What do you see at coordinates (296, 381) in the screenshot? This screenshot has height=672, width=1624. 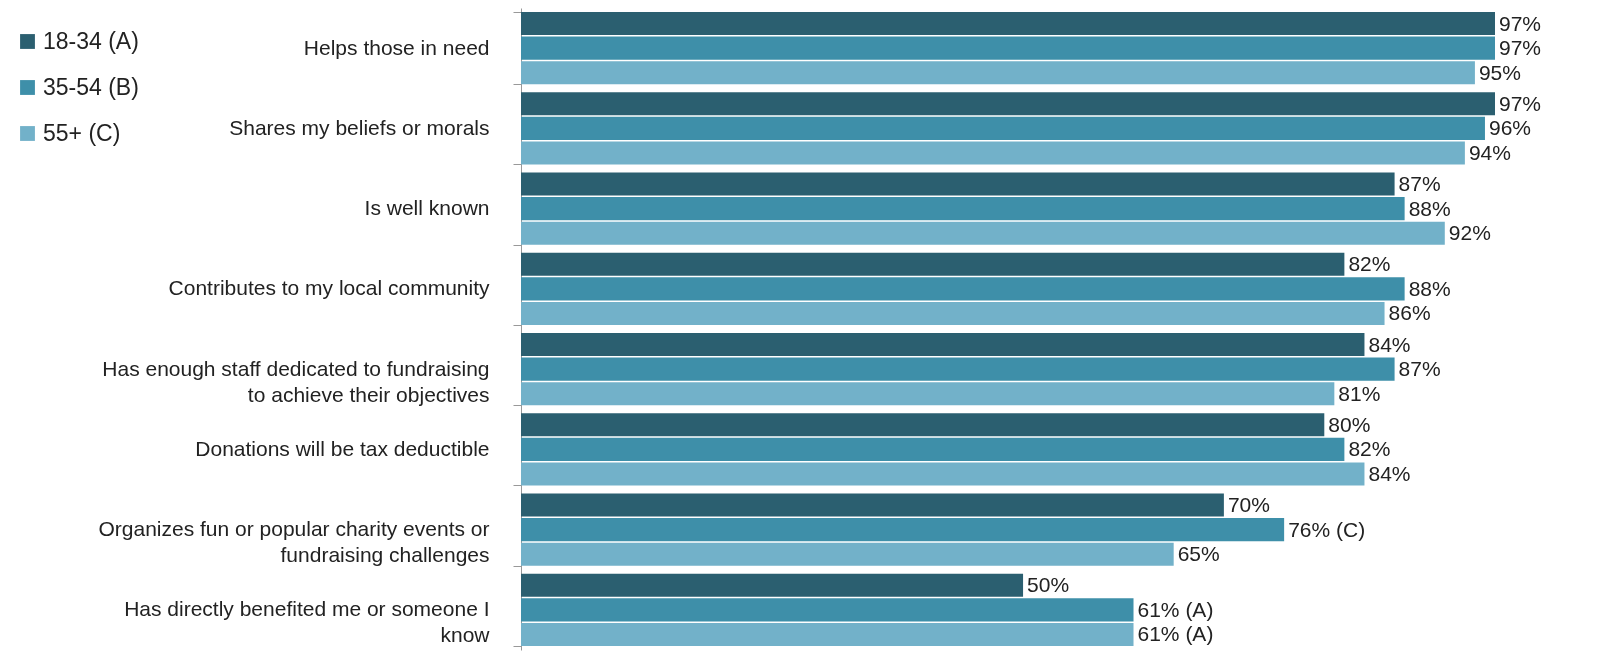 I see `y-tick-label: Has enough staff dedicated to fundraising to achieve their objectives` at bounding box center [296, 381].